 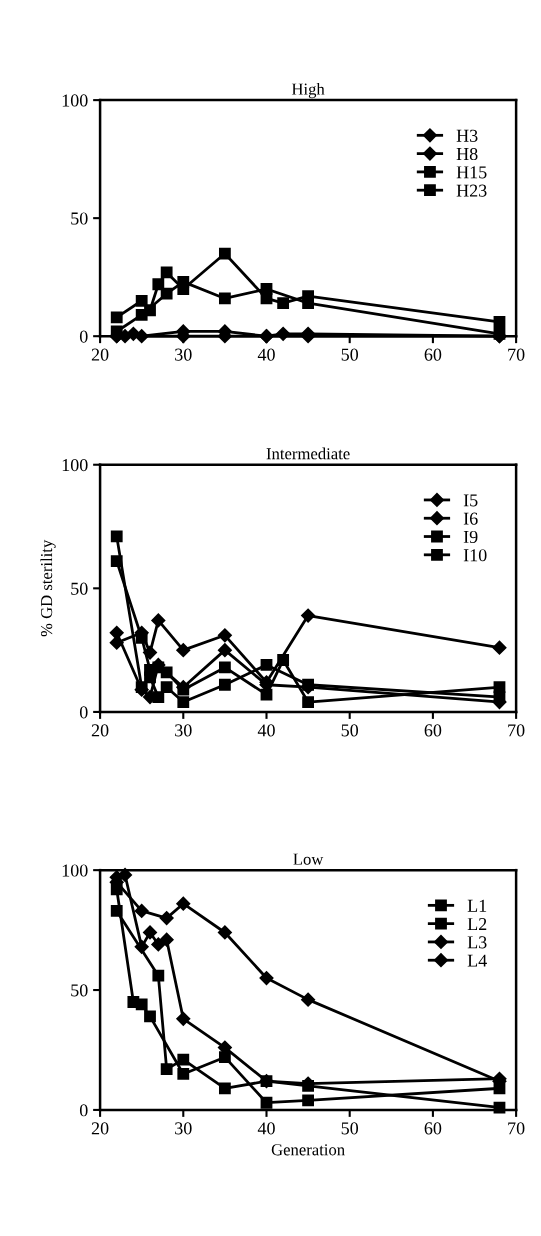 What do you see at coordinates (477, 960) in the screenshot?
I see `legend-label: L4` at bounding box center [477, 960].